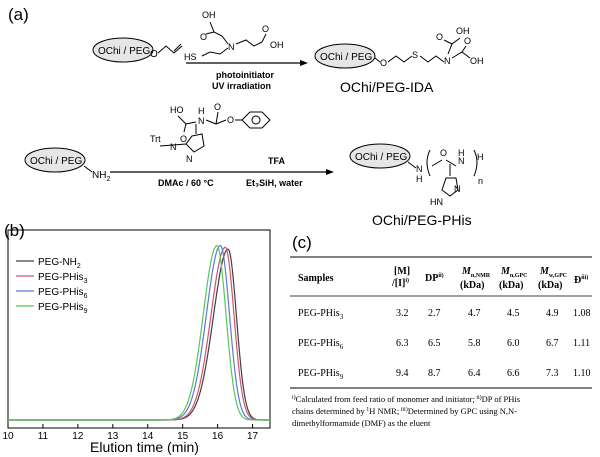  Describe the element at coordinates (155, 139) in the screenshot. I see `svg-text: Trt` at that location.